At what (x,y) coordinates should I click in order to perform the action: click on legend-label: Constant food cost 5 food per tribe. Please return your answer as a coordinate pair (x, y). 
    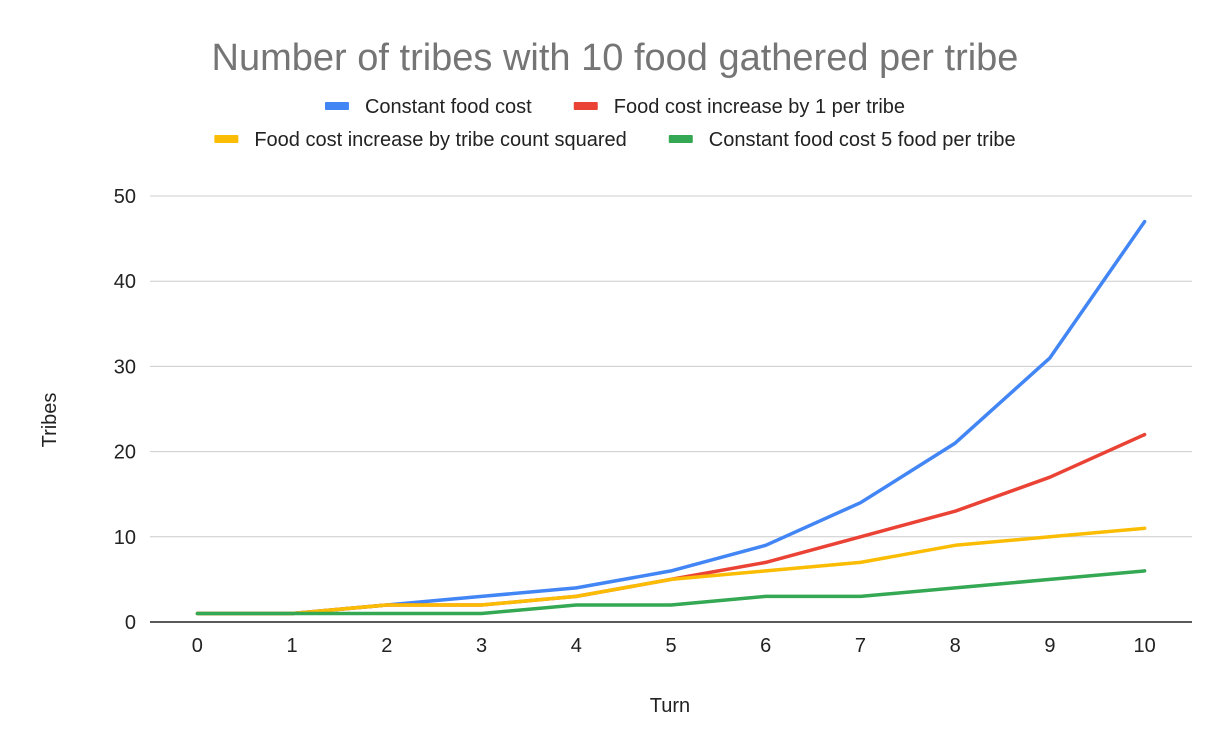
    Looking at the image, I should click on (862, 140).